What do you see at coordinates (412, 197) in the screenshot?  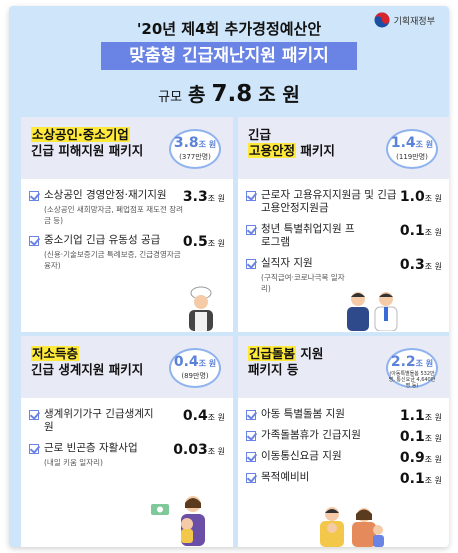 I see `item-amount-value: 1.0` at bounding box center [412, 197].